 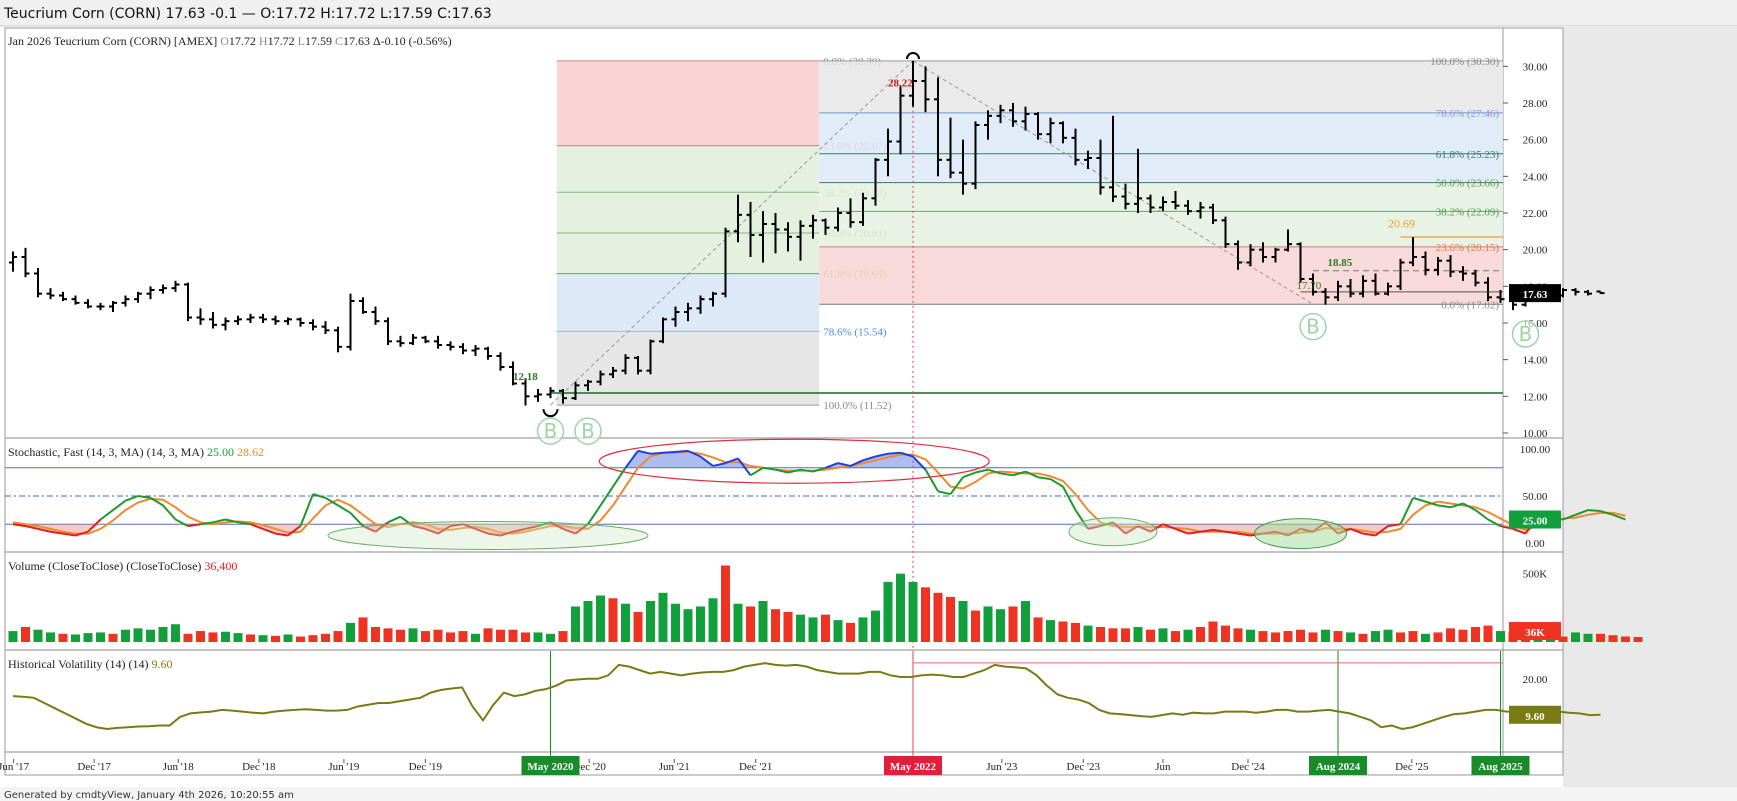 What do you see at coordinates (674, 767) in the screenshot?
I see `x-axis-label: Jun '21` at bounding box center [674, 767].